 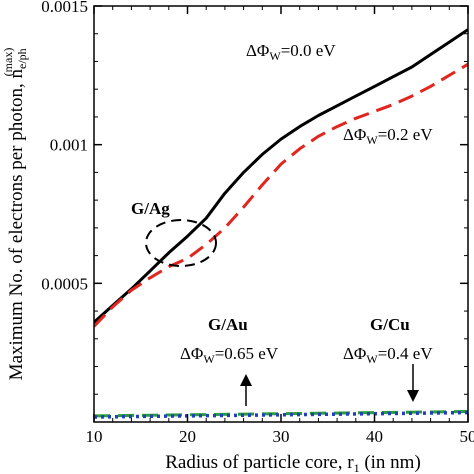 I want to click on y-tick-label: 0.001, so click(x=69, y=145).